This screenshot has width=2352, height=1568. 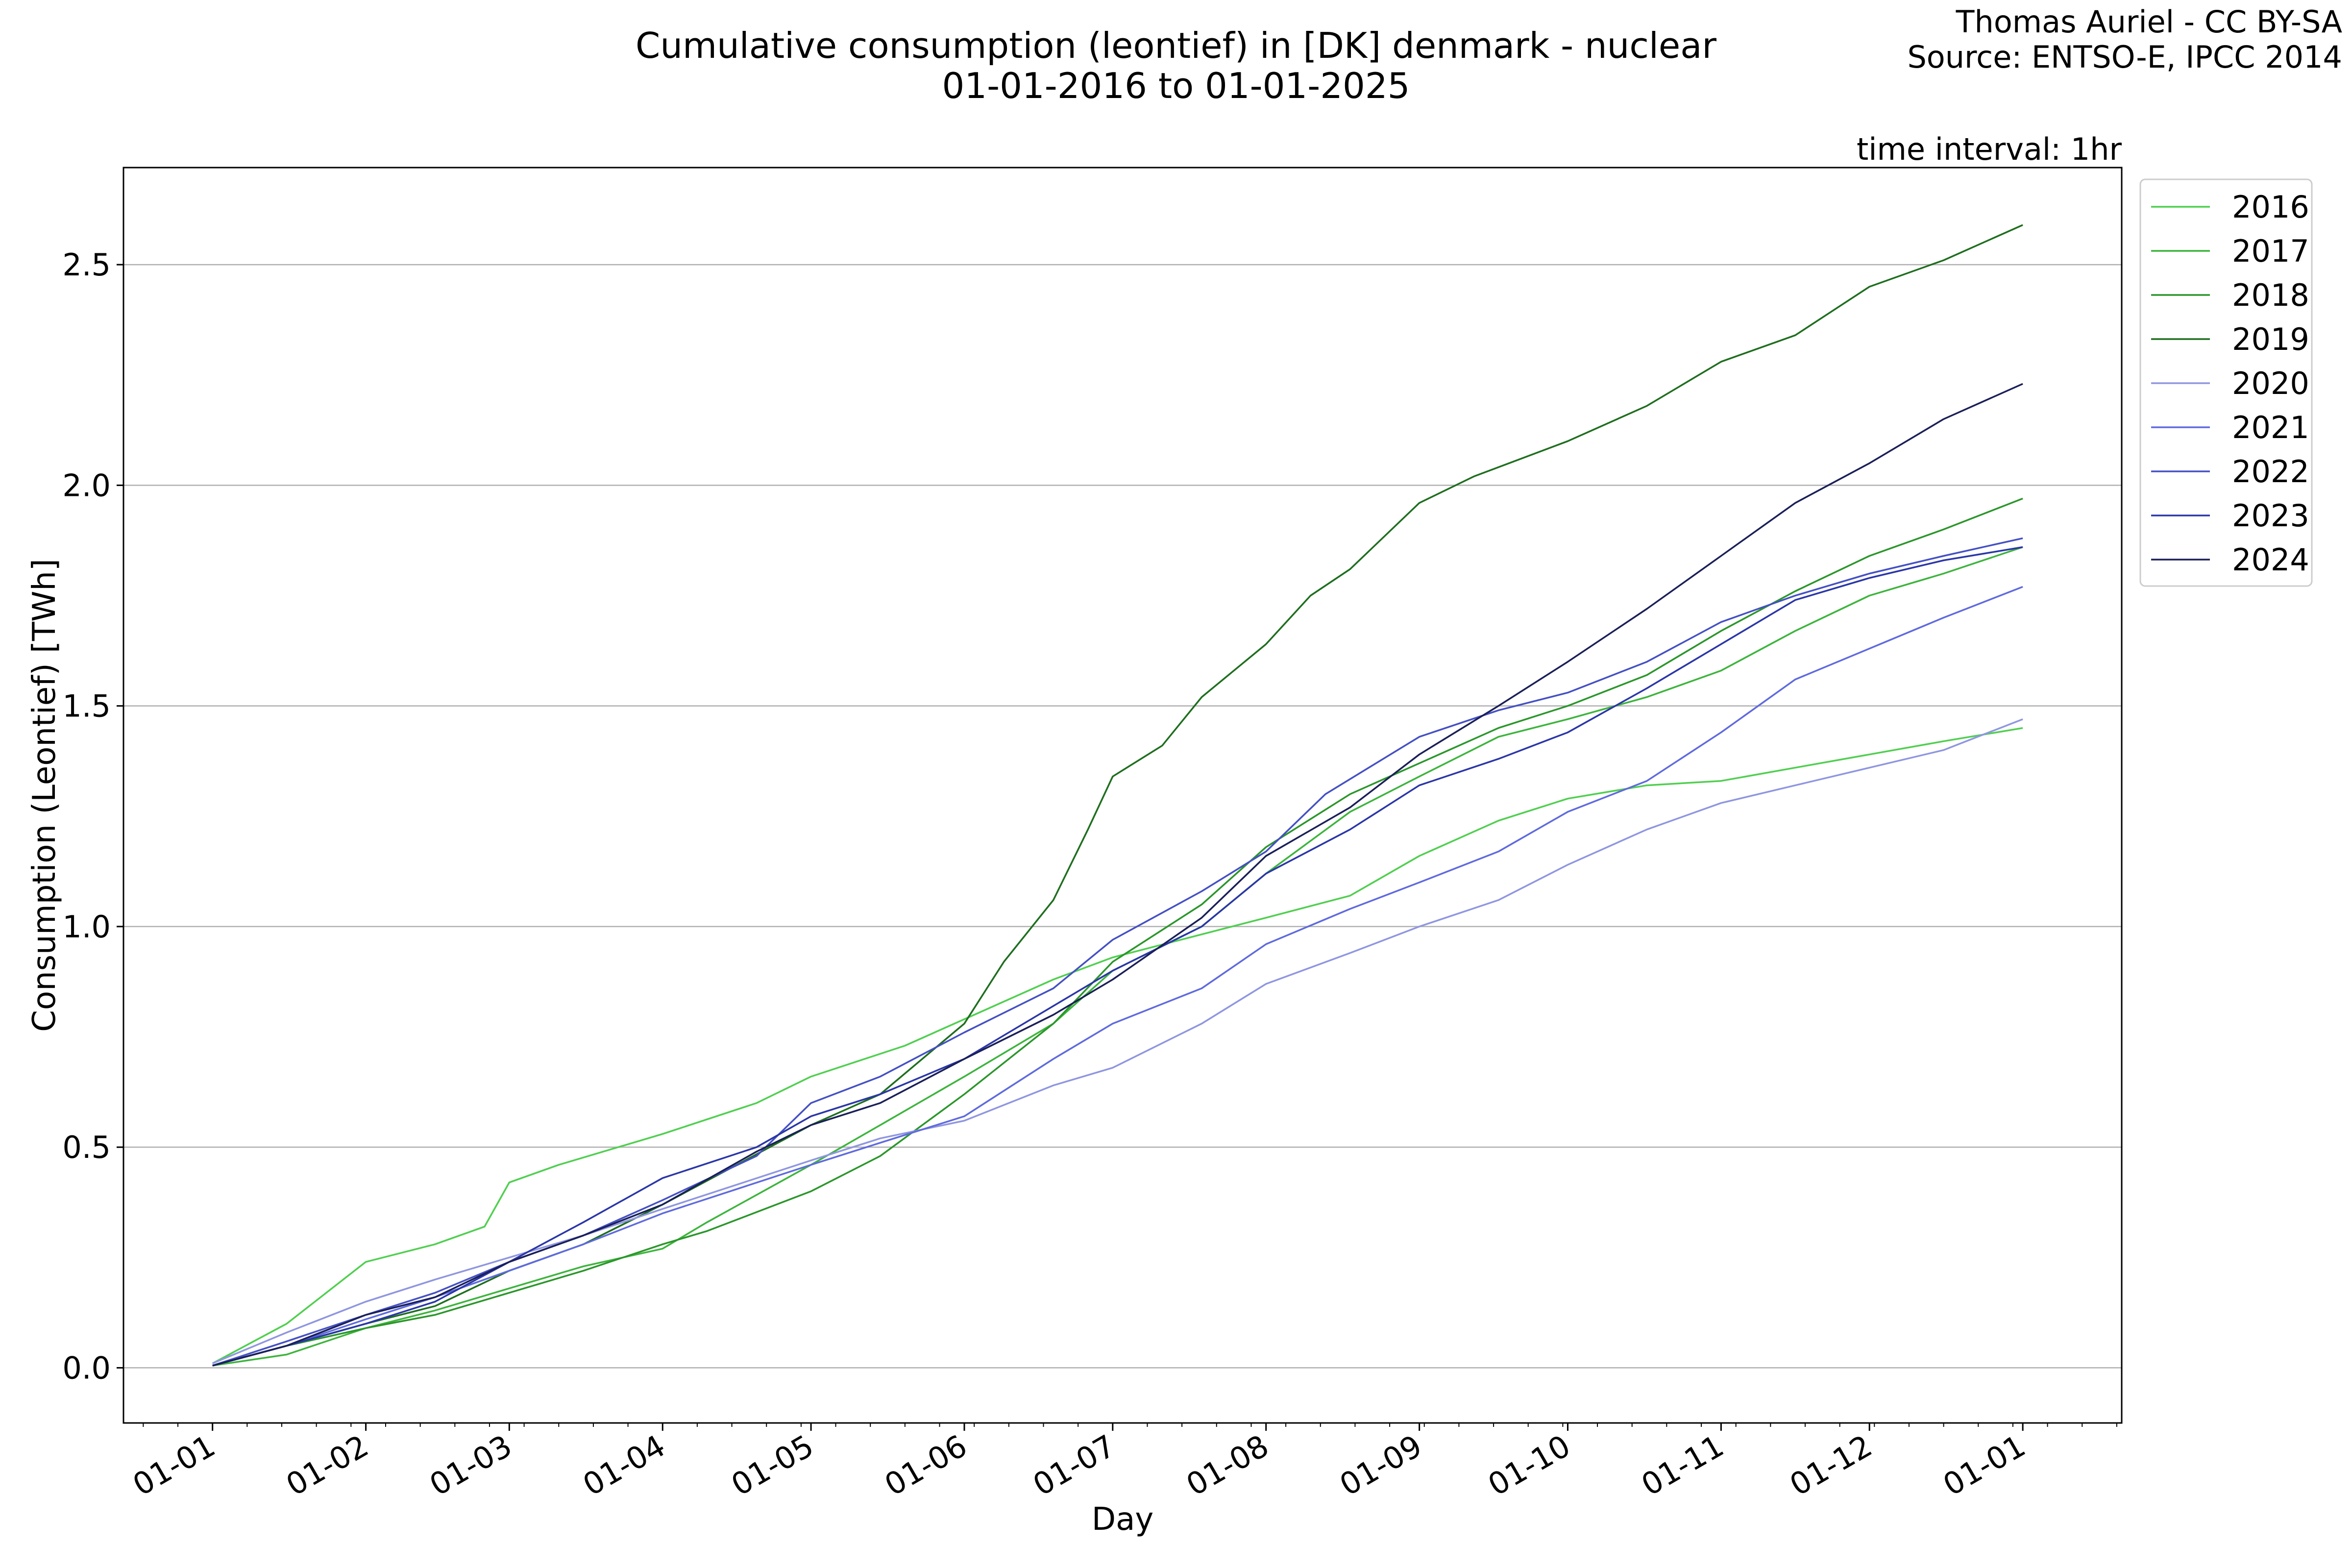 What do you see at coordinates (86, 265) in the screenshot?
I see `y-tick-label: 2.5` at bounding box center [86, 265].